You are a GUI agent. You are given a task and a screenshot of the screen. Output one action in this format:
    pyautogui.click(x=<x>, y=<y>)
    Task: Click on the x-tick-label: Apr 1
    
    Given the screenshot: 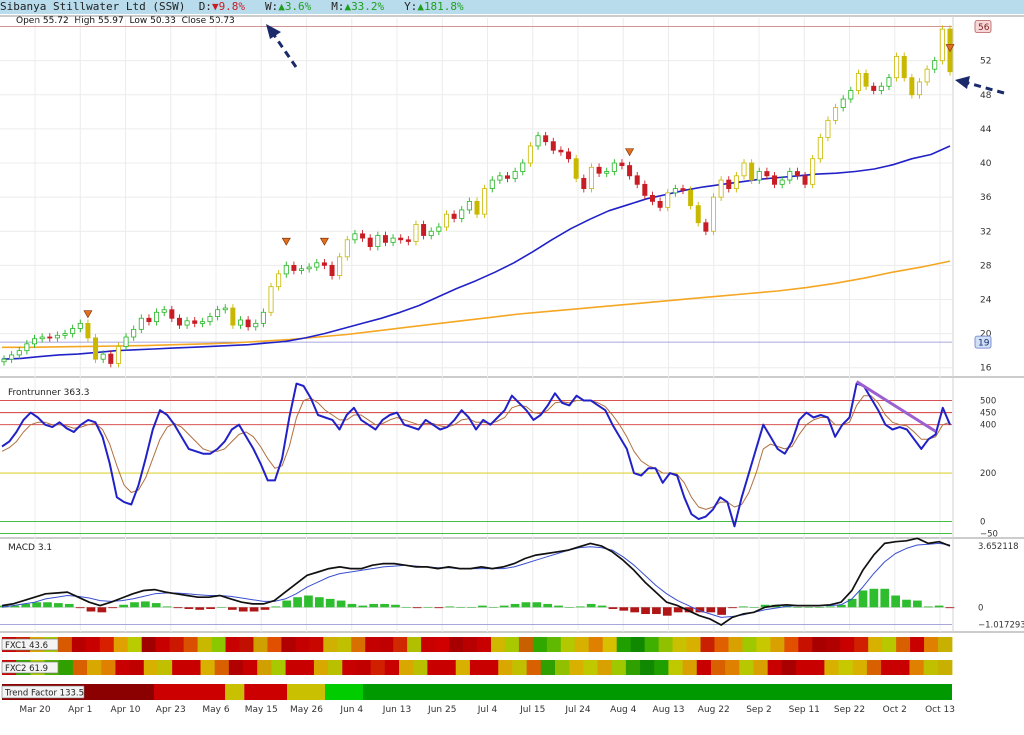 What is the action you would take?
    pyautogui.click(x=80, y=710)
    